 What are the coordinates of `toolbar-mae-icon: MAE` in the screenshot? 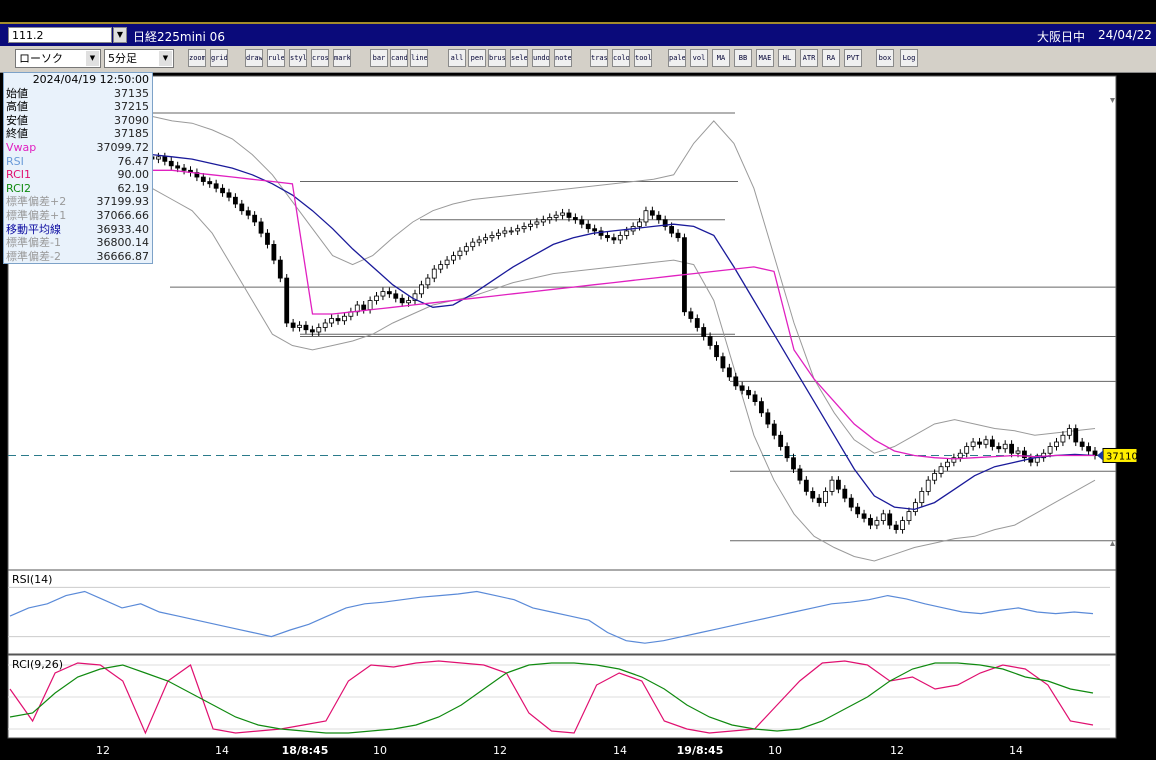 It's located at (765, 58).